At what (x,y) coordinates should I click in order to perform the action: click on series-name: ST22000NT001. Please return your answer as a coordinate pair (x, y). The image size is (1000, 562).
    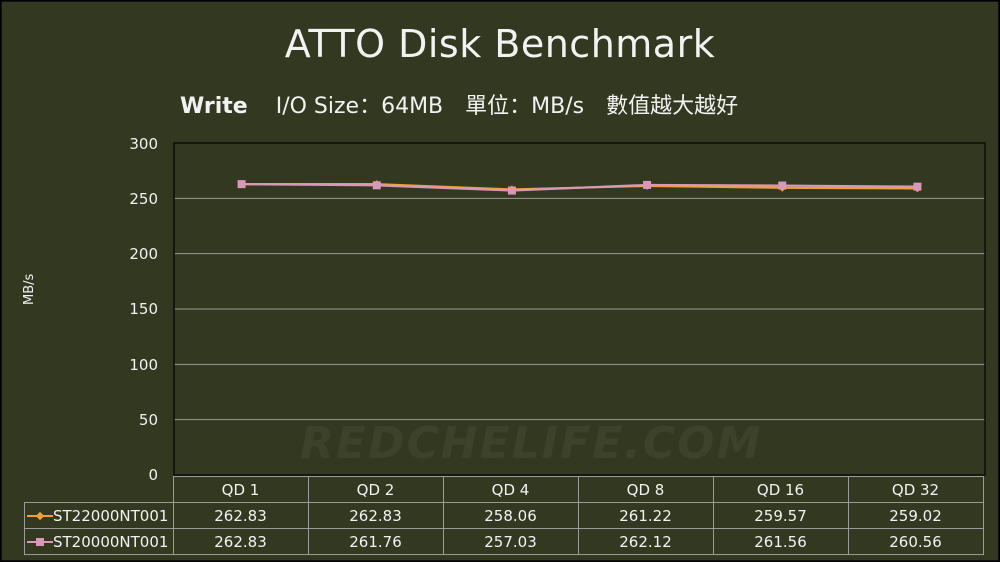
    Looking at the image, I should click on (111, 515).